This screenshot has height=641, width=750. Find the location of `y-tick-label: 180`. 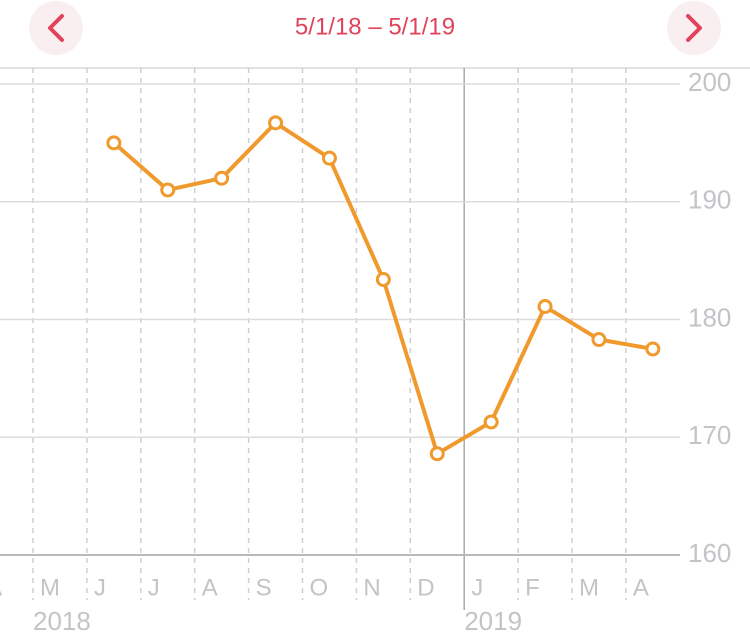

y-tick-label: 180 is located at coordinates (709, 317).